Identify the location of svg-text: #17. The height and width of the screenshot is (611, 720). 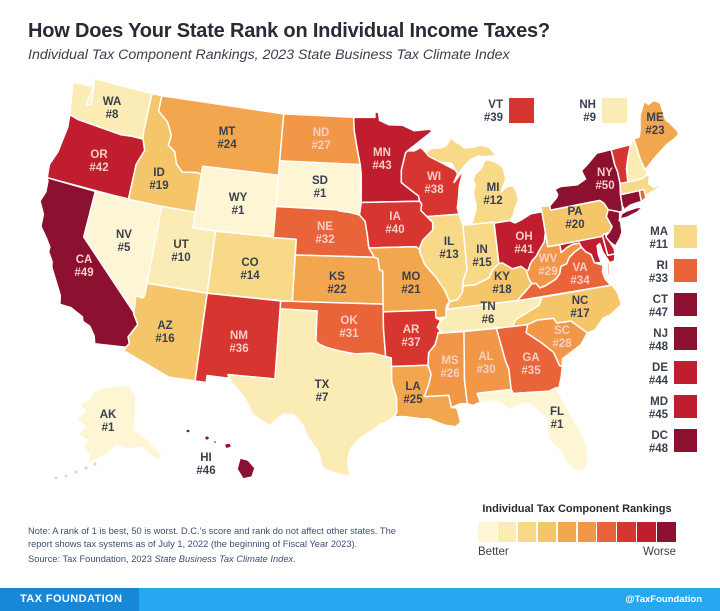
(579, 314).